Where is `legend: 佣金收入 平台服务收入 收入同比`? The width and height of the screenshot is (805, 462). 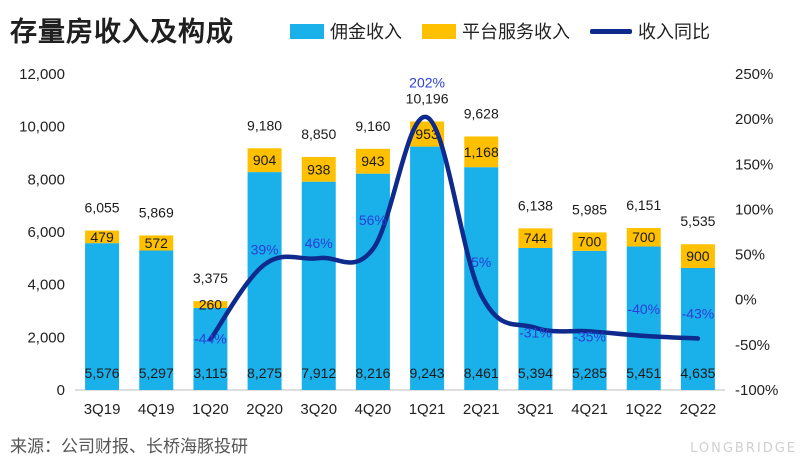 legend: 佣金收入 平台服务收入 收入同比 is located at coordinates (510, 31).